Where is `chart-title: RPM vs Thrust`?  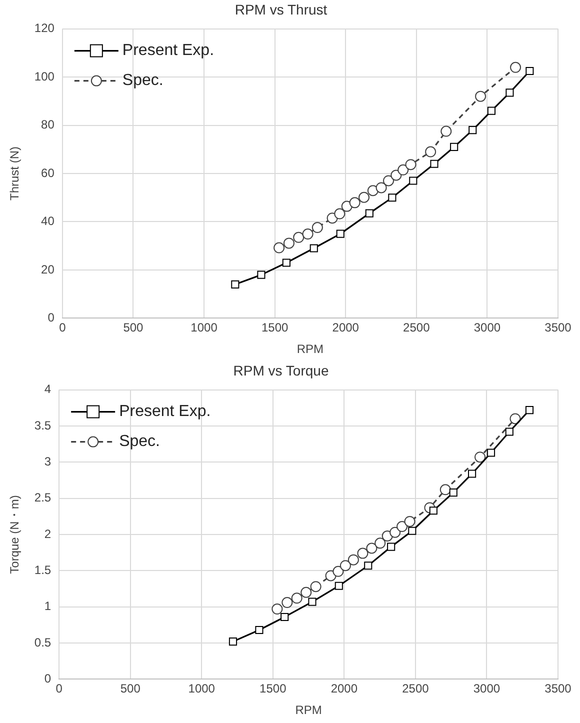 chart-title: RPM vs Thrust is located at coordinates (281, 9).